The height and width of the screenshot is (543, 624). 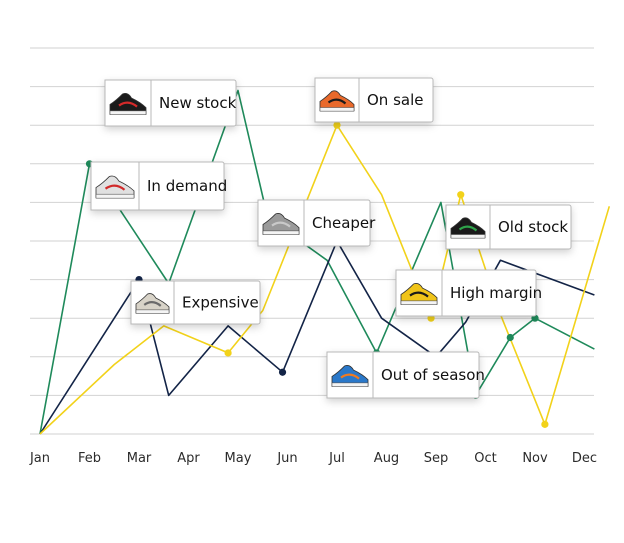 I want to click on annotation-label: Old stock, so click(x=533, y=227).